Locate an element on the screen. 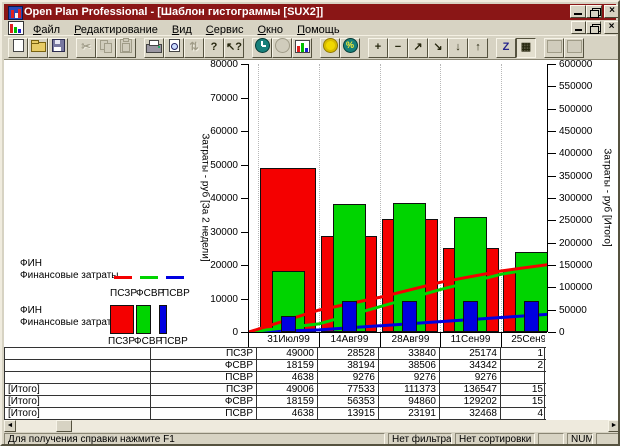 The width and height of the screenshot is (620, 446). copy-button is located at coordinates (106, 48).